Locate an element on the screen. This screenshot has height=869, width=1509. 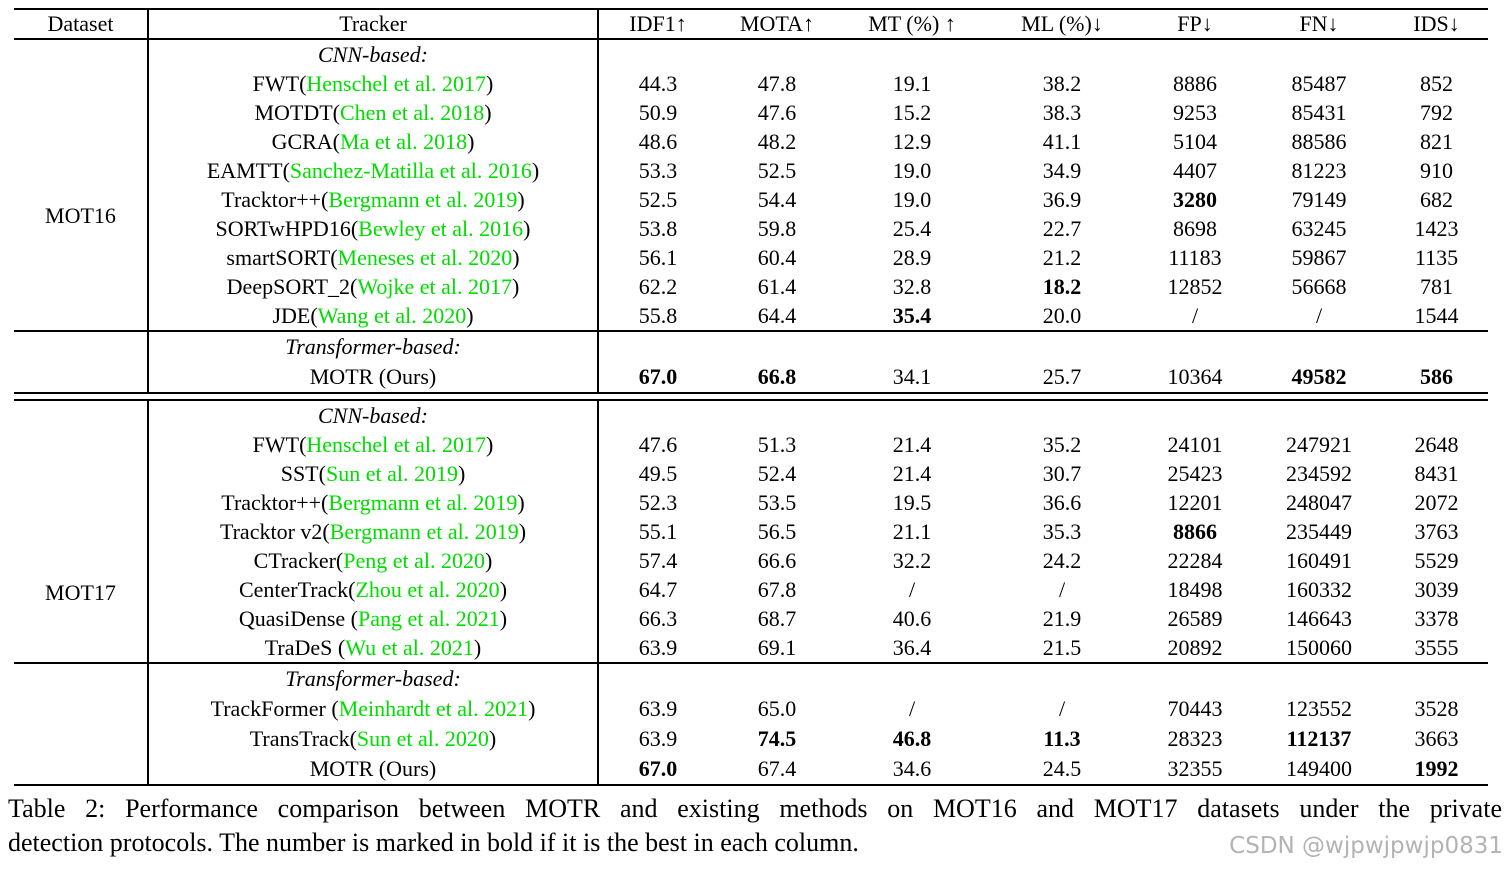
cell-mota: 66.8 is located at coordinates (777, 376).